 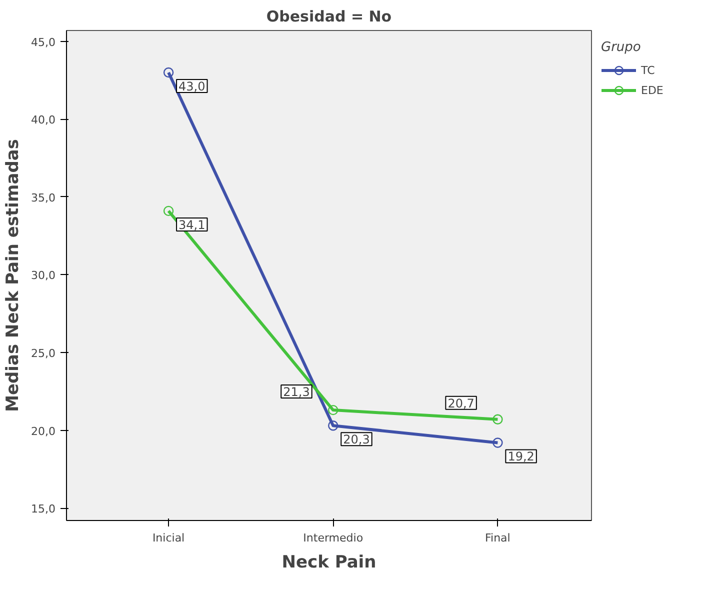 I want to click on y-tick-label: 20,0, so click(x=43, y=431).